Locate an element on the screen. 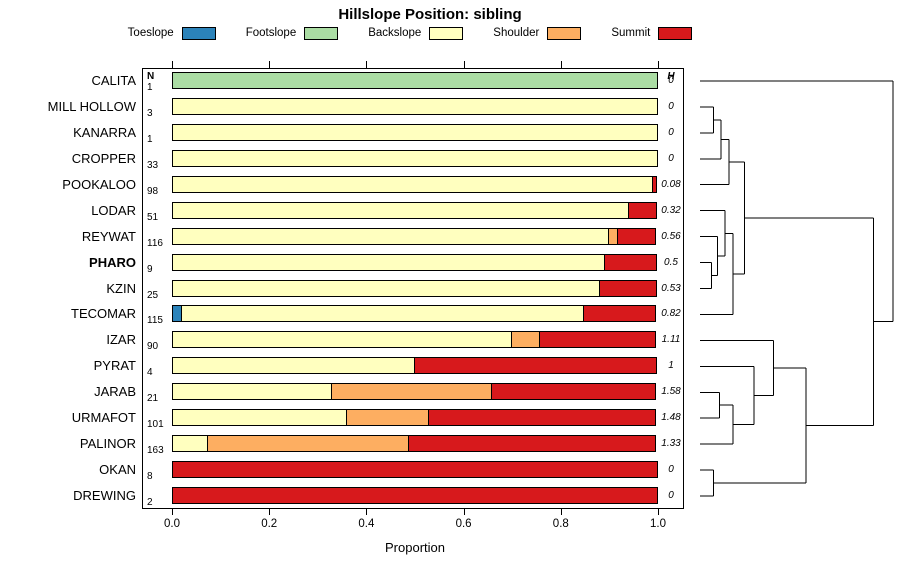 Image resolution: width=900 pixels, height=580 pixels. row-label-izar: IZAR is located at coordinates (121, 340).